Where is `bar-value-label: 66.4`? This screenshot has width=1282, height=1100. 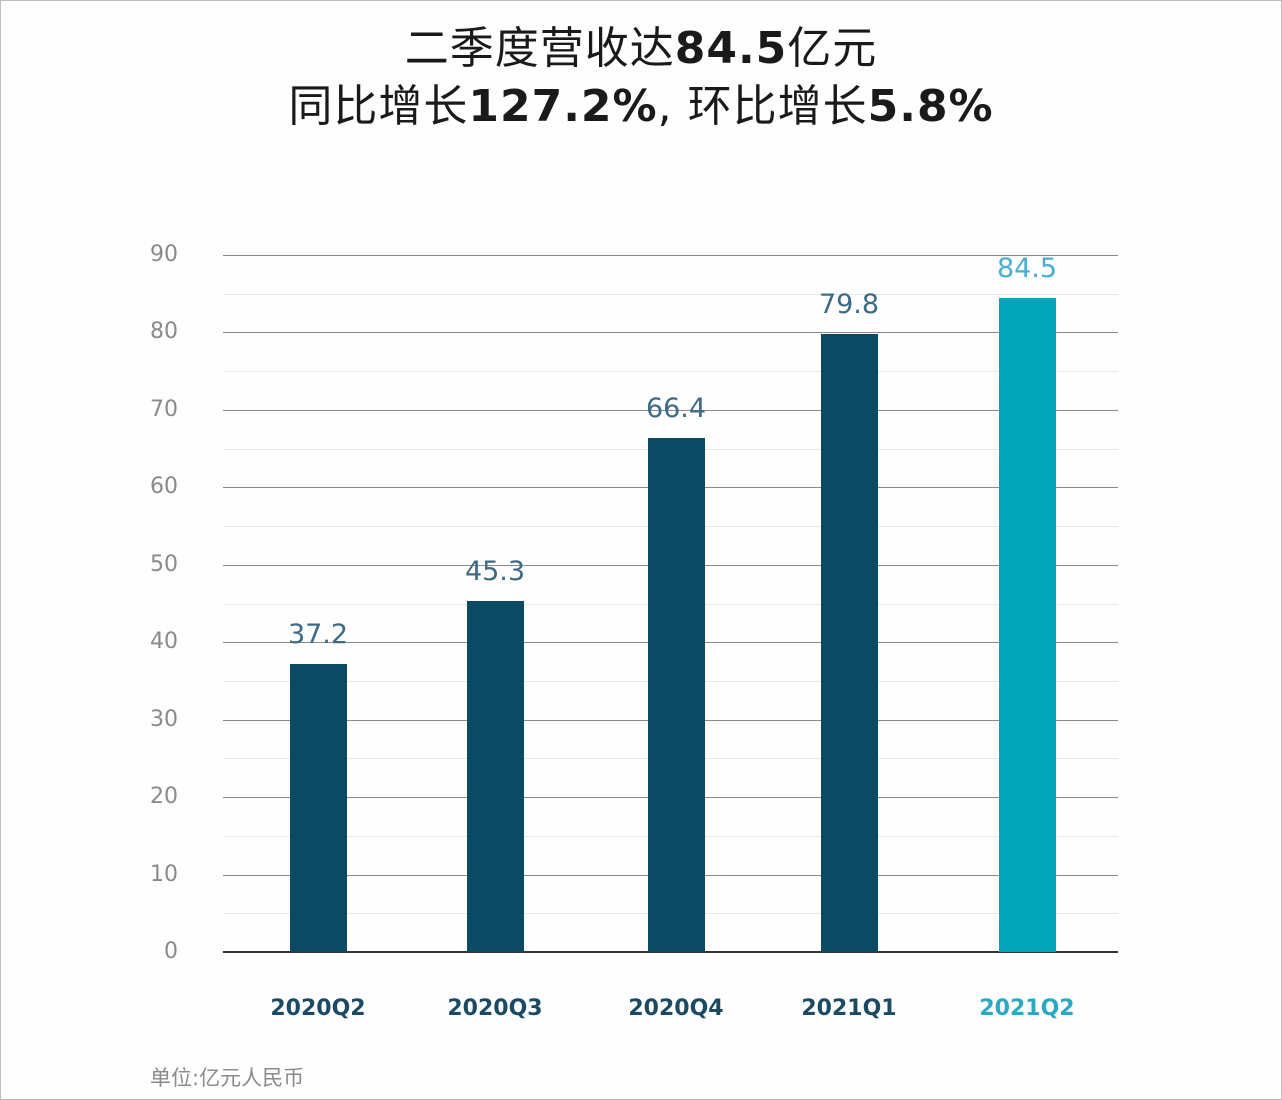 bar-value-label: 66.4 is located at coordinates (676, 408).